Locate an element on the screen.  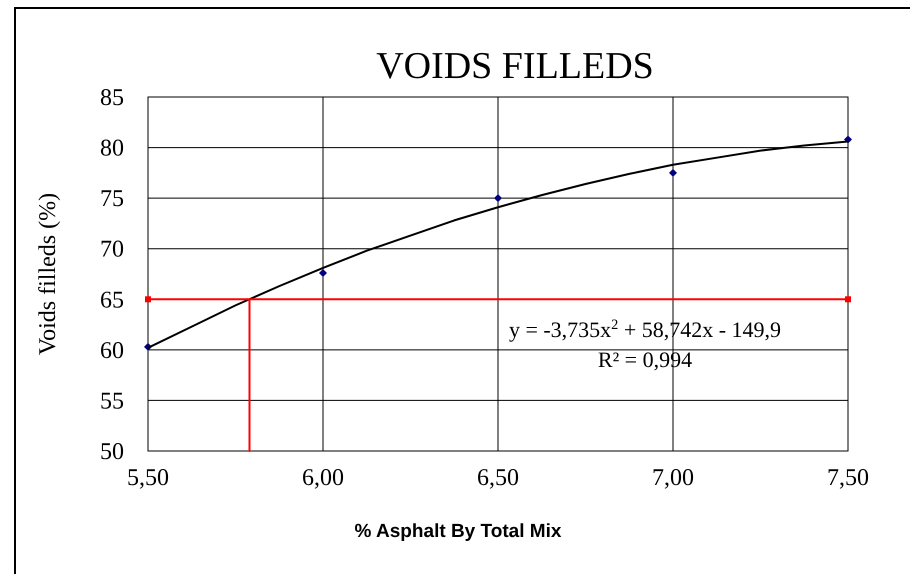
y-tick-label: 75 is located at coordinates (112, 199).